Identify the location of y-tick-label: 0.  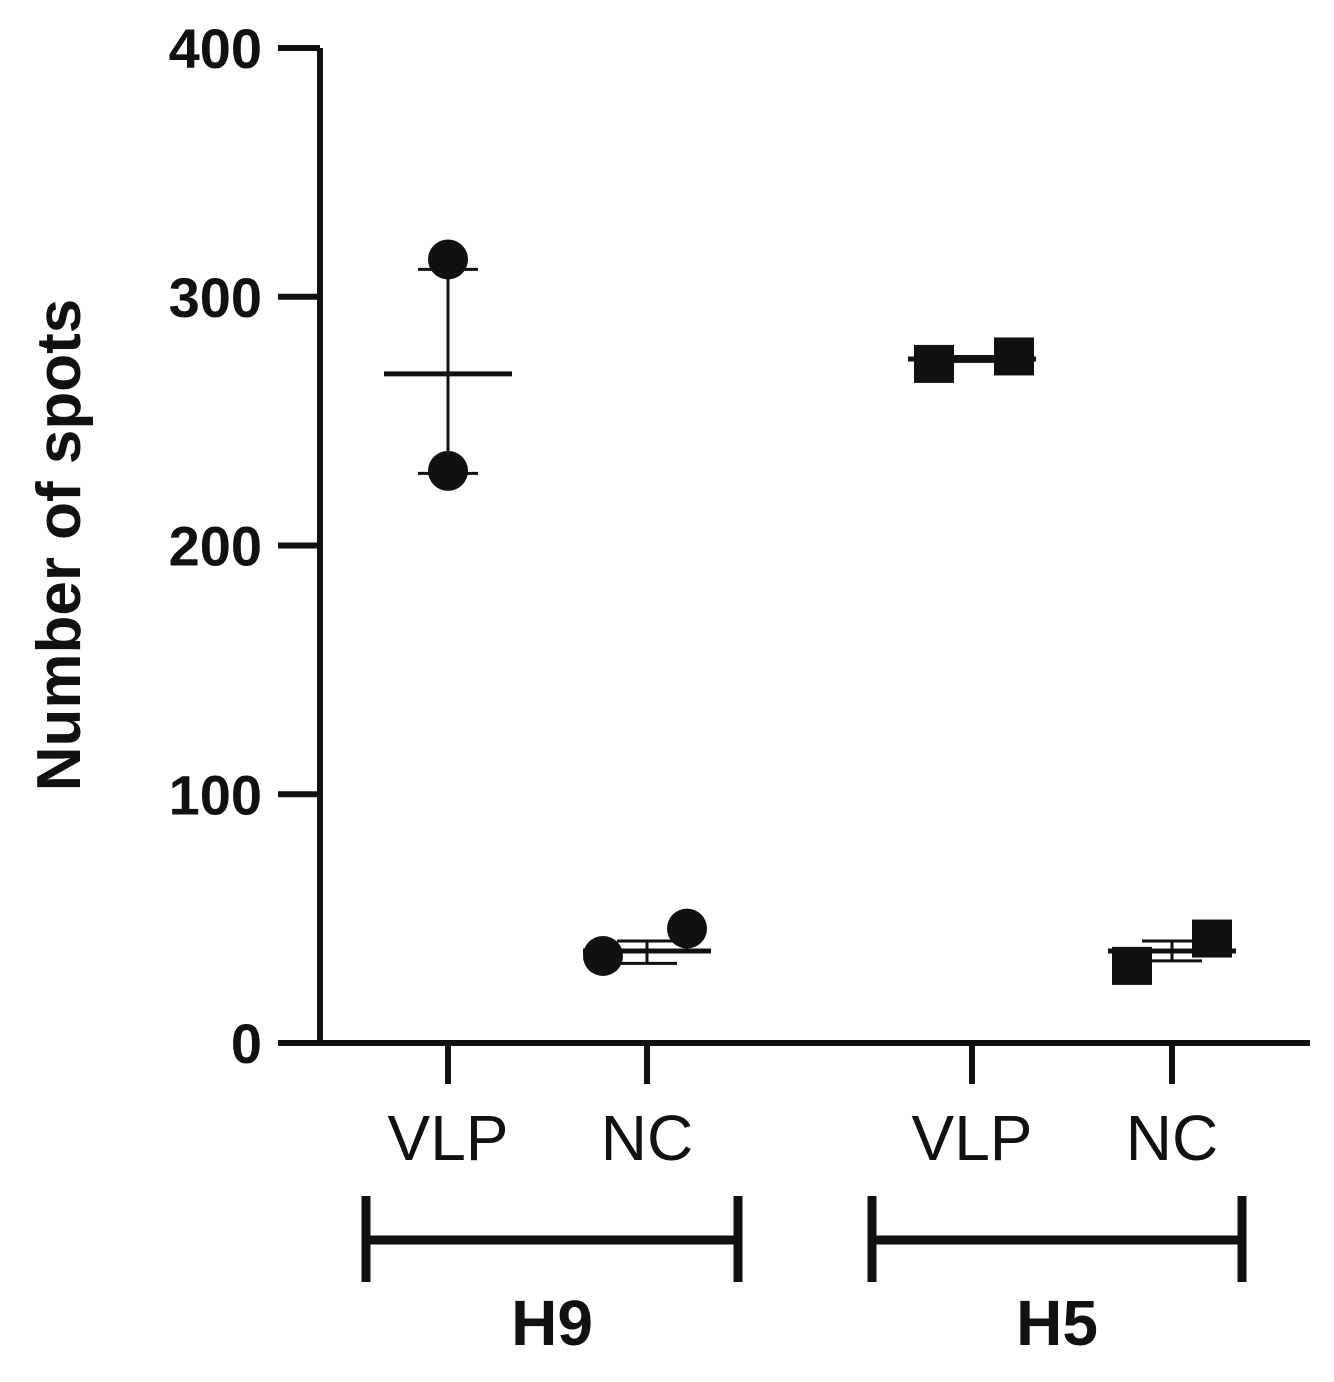
(246, 1043).